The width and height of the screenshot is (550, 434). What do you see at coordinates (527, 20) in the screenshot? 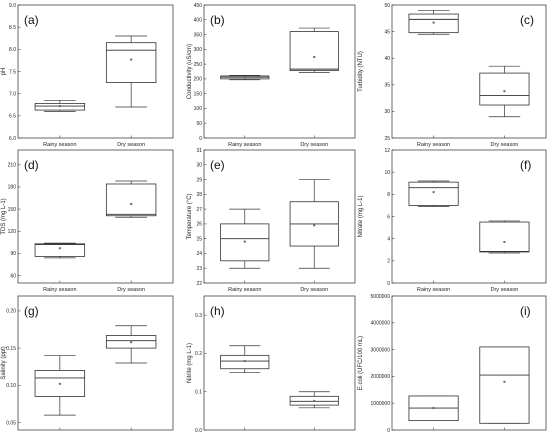
I see `panel-label: (c)` at bounding box center [527, 20].